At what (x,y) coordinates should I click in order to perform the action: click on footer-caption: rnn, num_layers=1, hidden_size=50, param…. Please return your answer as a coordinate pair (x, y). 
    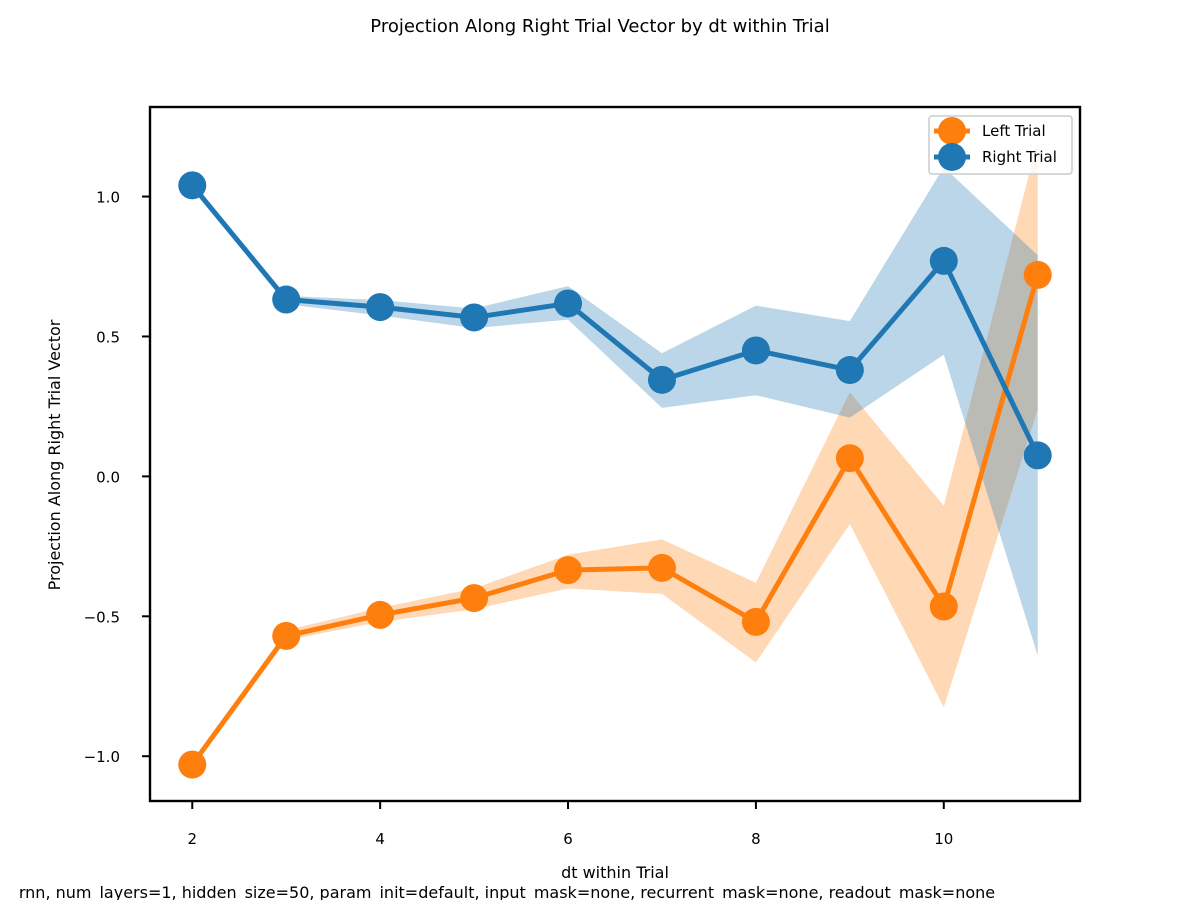
    Looking at the image, I should click on (507, 891).